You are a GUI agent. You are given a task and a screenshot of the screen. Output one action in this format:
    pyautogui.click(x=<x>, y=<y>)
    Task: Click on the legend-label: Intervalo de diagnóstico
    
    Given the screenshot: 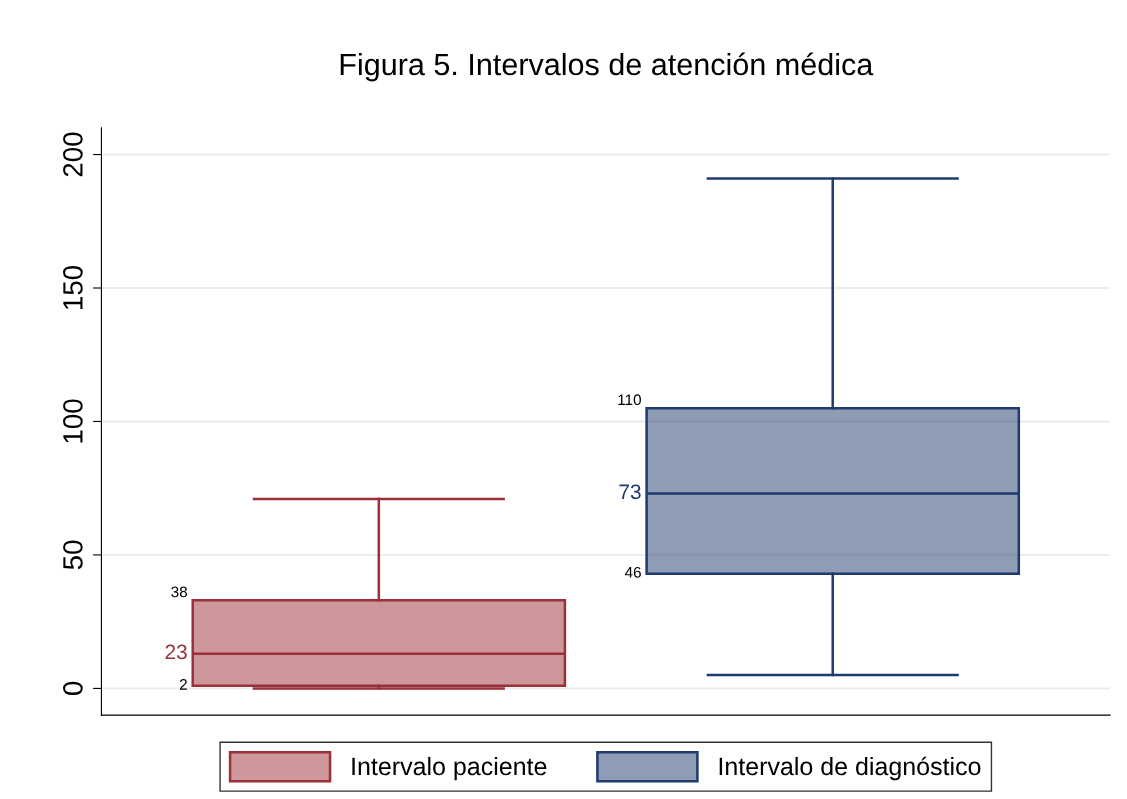 What is the action you would take?
    pyautogui.click(x=850, y=768)
    